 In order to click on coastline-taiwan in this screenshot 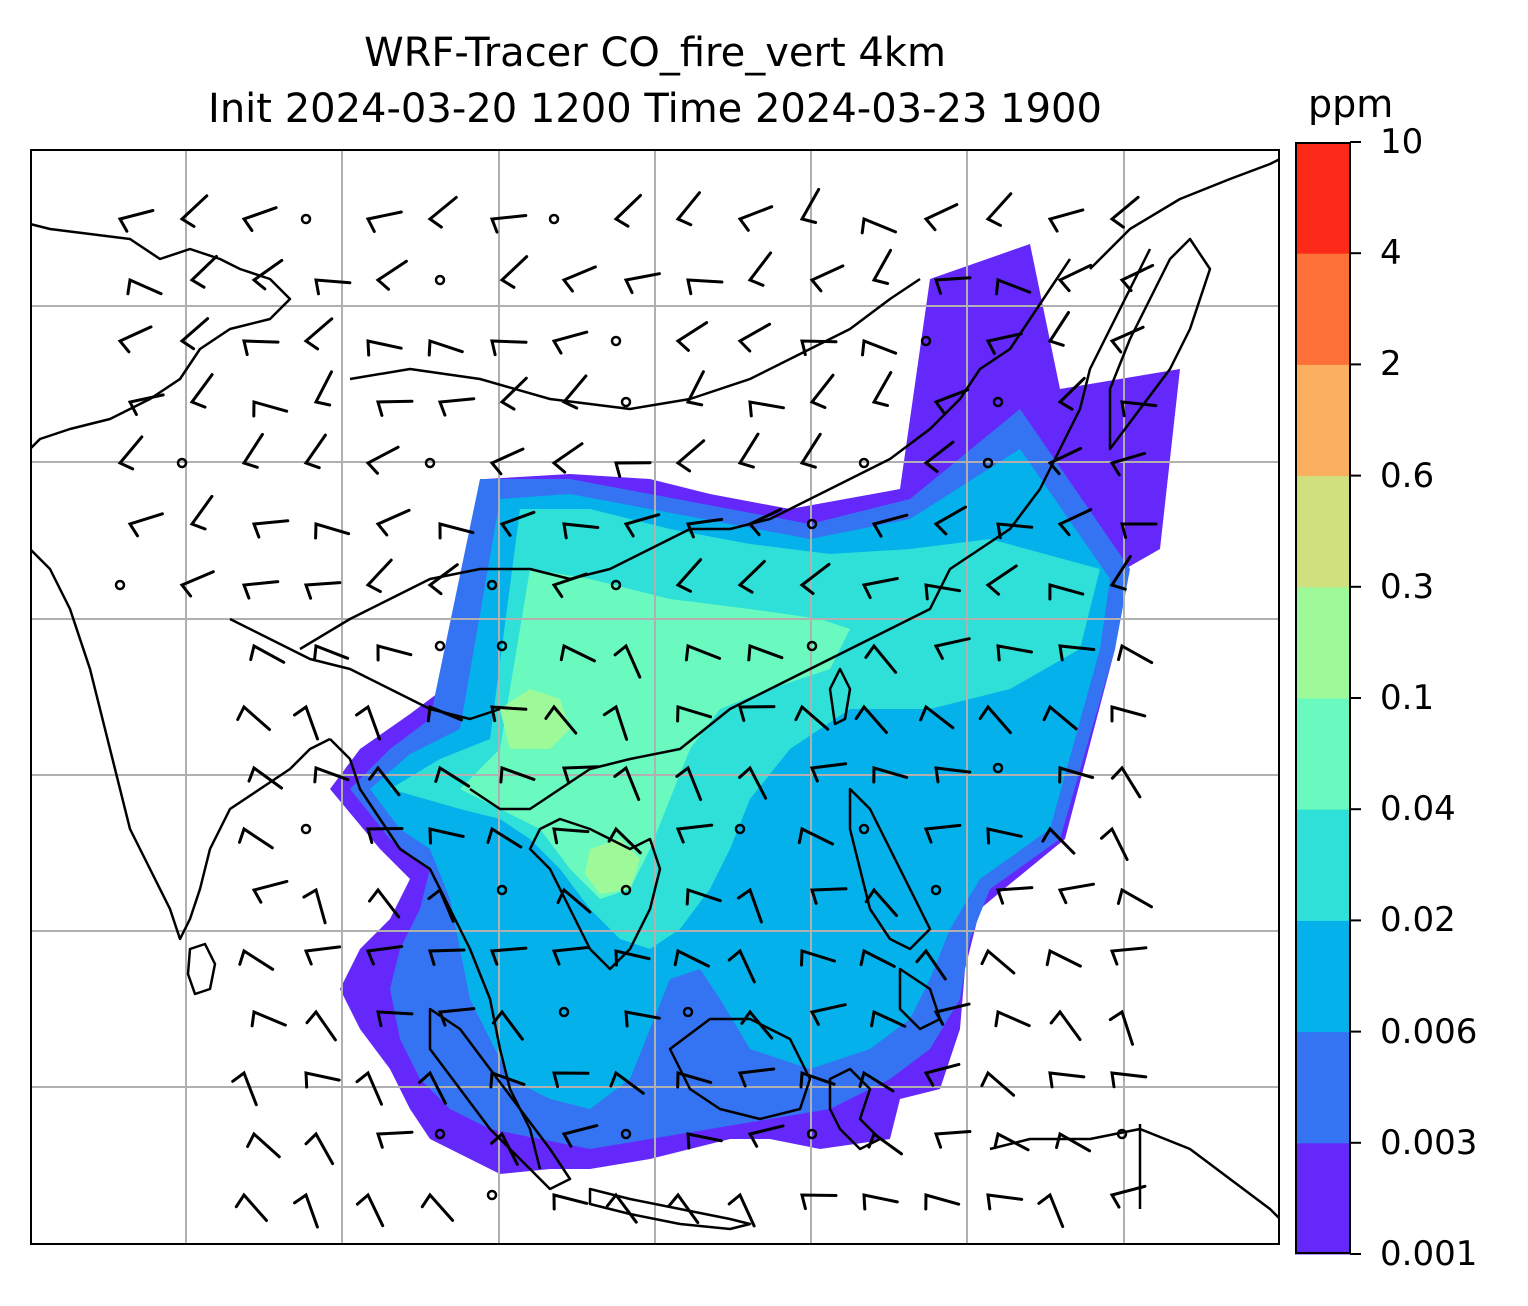, I will do `click(840, 696)`.